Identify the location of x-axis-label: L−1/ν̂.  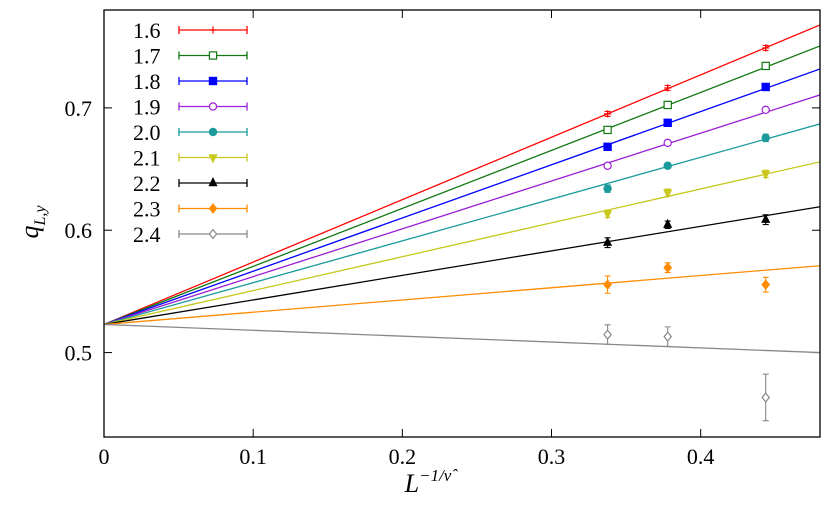
(431, 482).